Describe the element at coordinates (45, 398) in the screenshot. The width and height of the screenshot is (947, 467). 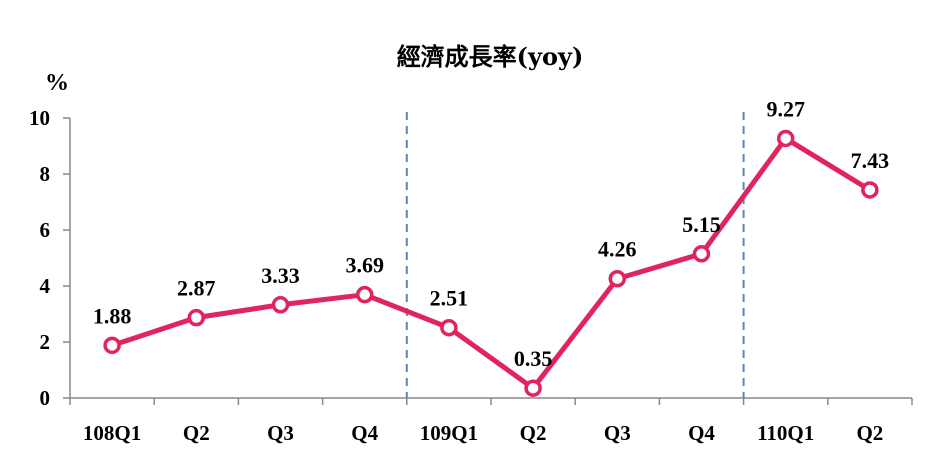
I see `y-tick-label: 0` at that location.